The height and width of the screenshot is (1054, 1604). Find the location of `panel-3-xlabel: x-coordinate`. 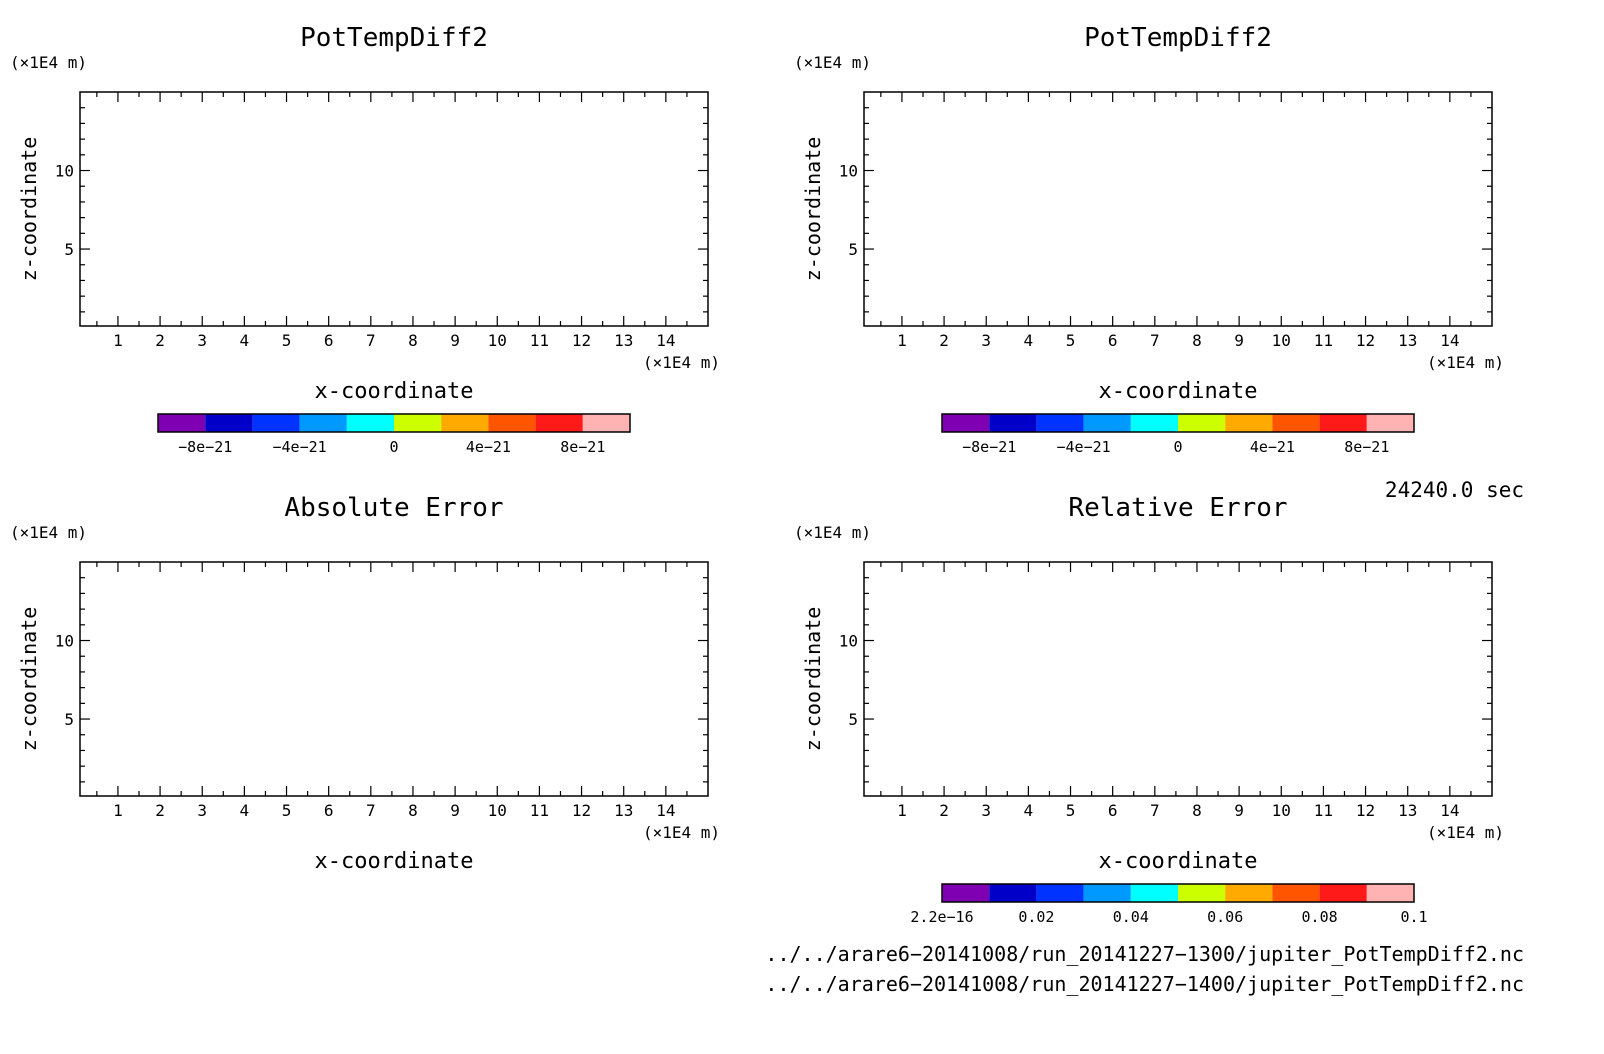

panel-3-xlabel: x-coordinate is located at coordinates (1178, 861).